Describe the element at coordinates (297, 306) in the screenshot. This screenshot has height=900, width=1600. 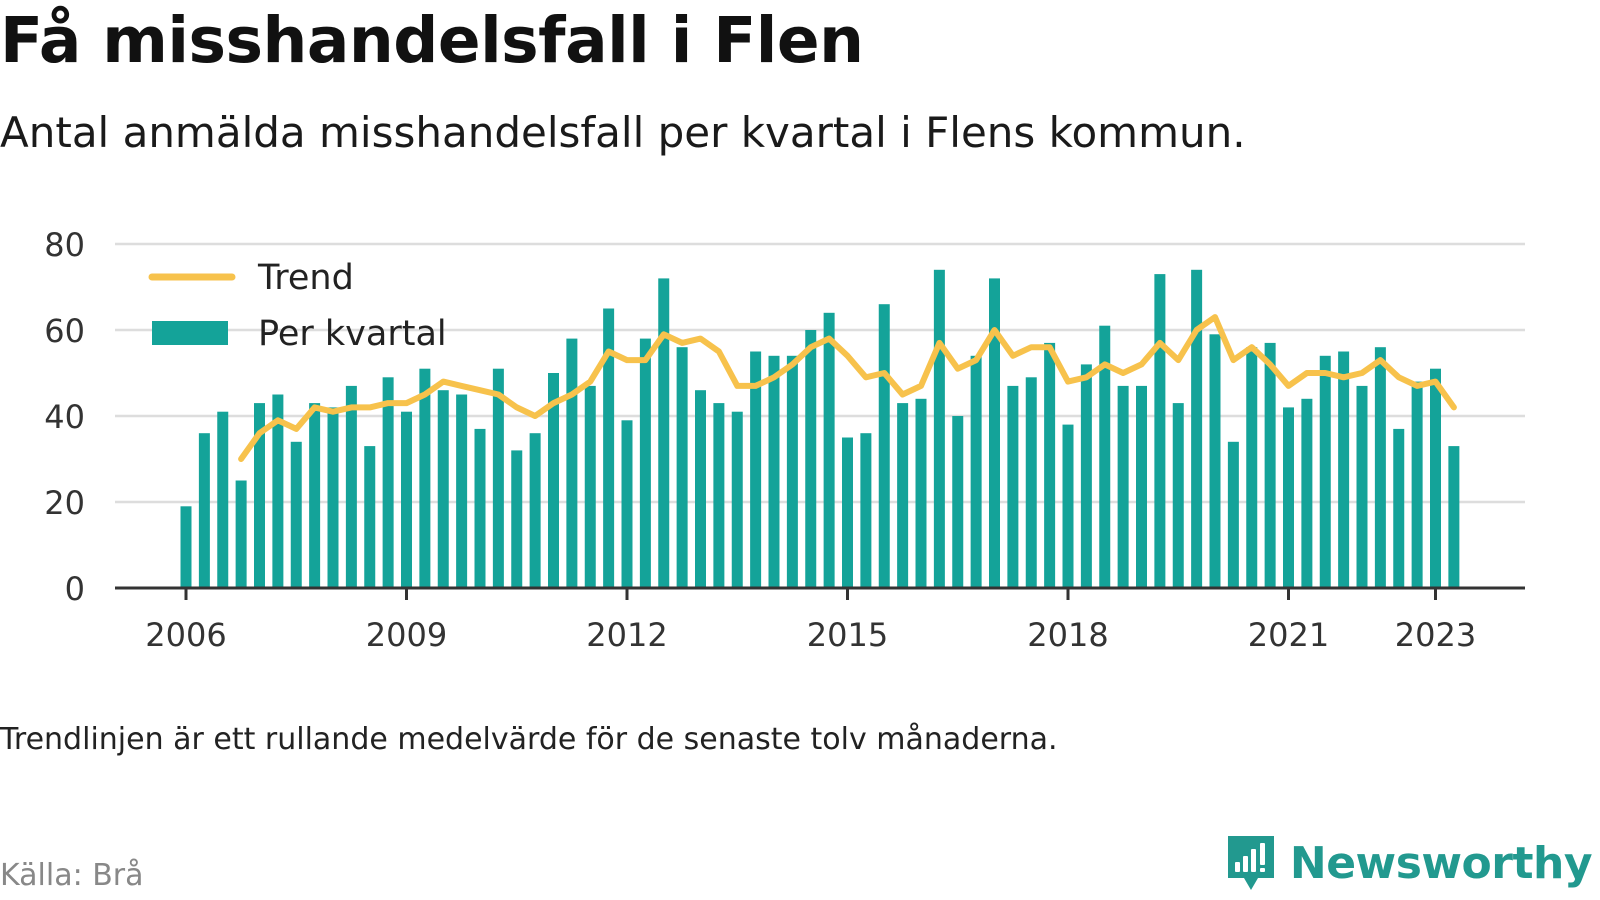
I see `legend: Trend Per kvartal` at that location.